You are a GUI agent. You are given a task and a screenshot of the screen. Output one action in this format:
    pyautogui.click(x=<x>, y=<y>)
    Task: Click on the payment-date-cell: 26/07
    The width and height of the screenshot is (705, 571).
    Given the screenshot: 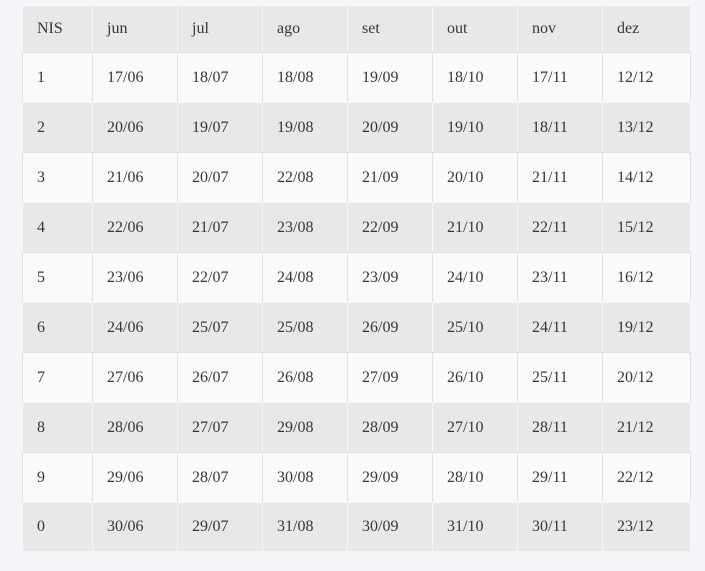 What is the action you would take?
    pyautogui.click(x=219, y=377)
    